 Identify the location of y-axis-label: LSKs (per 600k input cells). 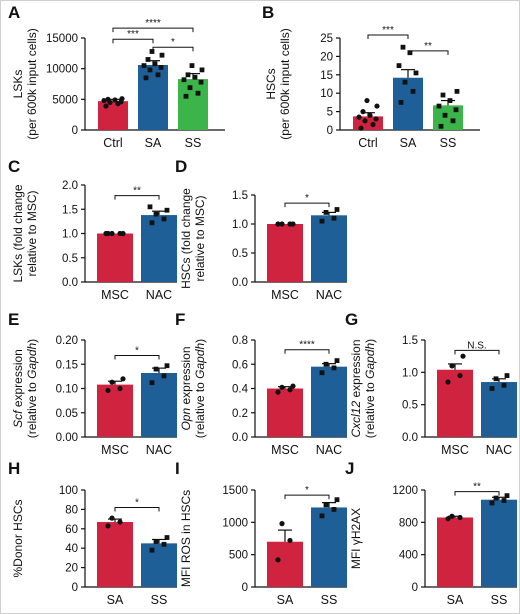
(25, 83).